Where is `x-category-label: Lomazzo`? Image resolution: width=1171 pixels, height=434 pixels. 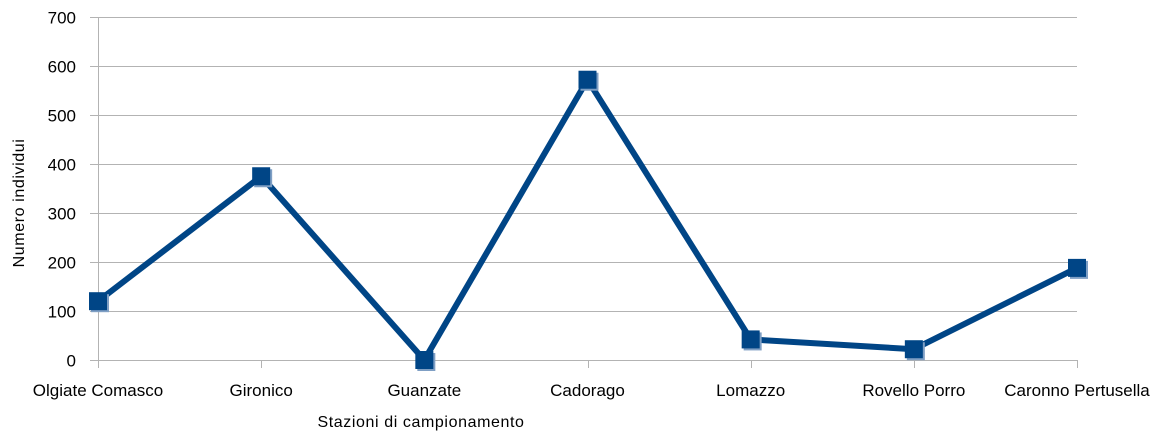 x-category-label: Lomazzo is located at coordinates (750, 390).